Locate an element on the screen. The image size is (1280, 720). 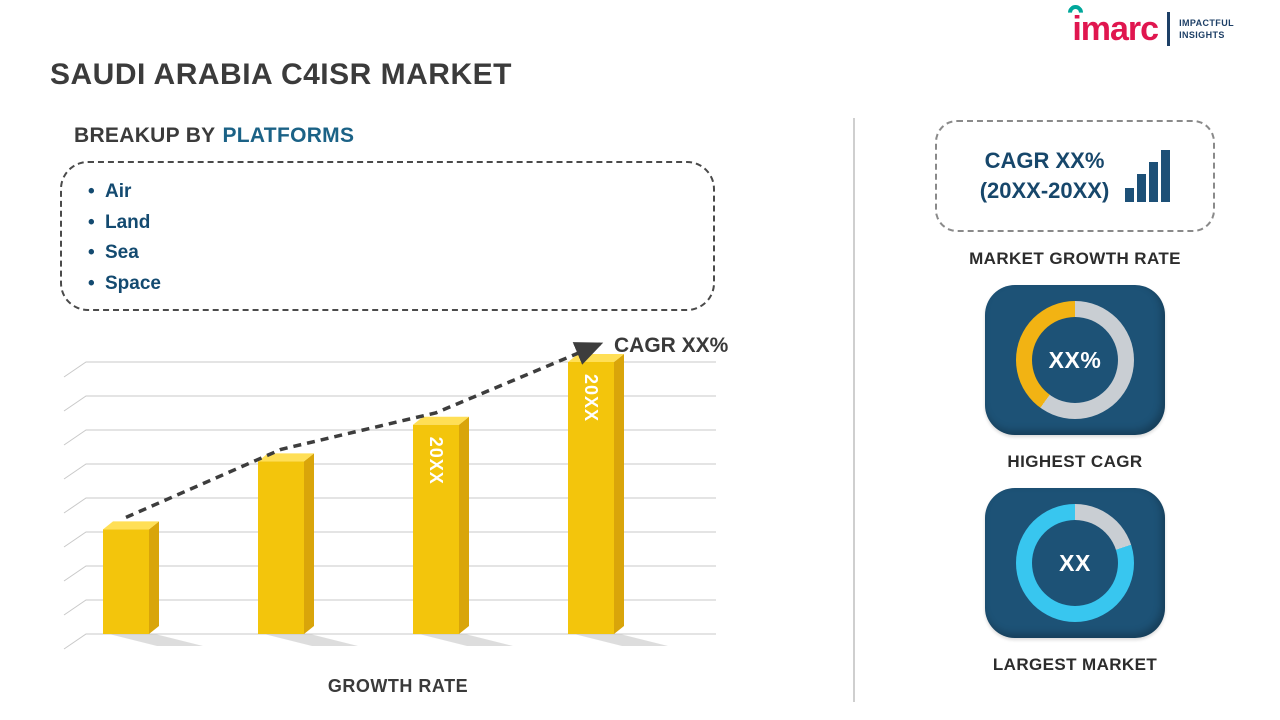
highest-cagr-donut: XX% is located at coordinates (1075, 360).